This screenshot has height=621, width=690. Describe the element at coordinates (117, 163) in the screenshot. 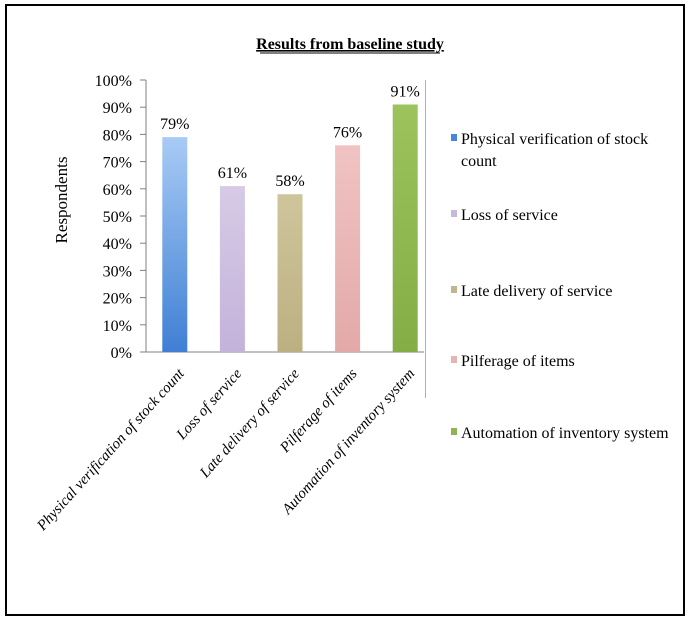

I see `y-tick-label: 70%` at that location.